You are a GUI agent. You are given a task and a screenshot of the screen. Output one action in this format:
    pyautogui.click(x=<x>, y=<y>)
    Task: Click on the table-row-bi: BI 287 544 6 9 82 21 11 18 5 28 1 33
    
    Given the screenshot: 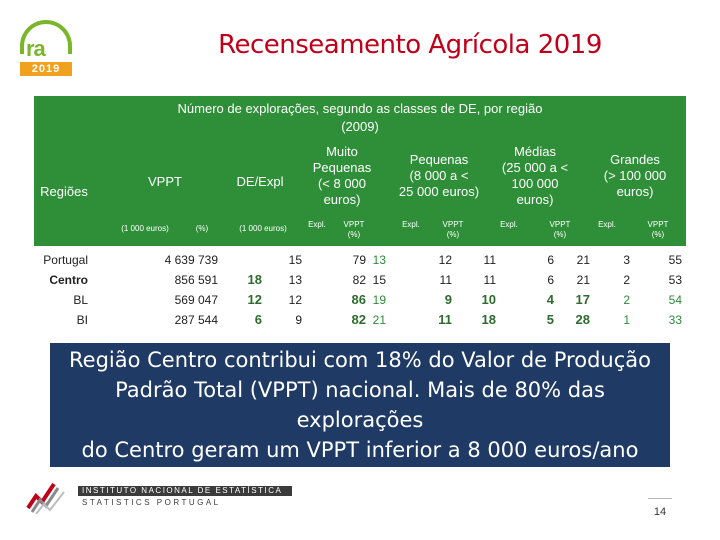 What is the action you would take?
    pyautogui.click(x=360, y=320)
    